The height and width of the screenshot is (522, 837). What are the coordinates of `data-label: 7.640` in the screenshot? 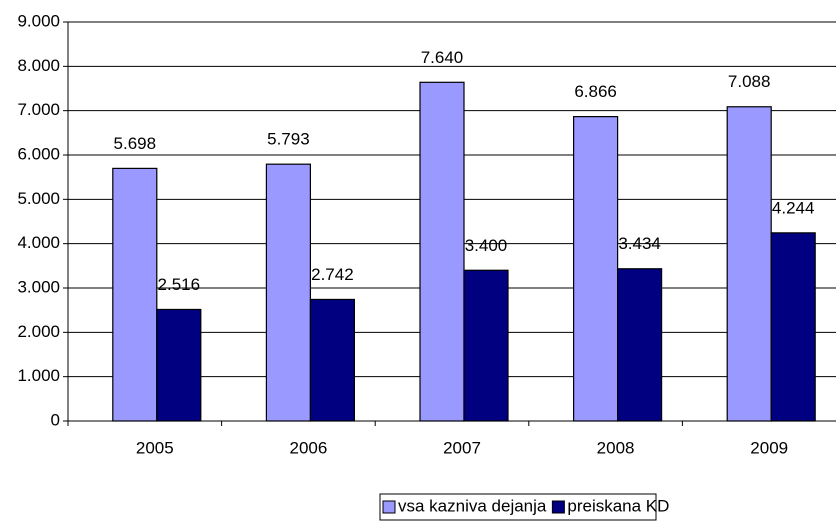 It's located at (442, 57).